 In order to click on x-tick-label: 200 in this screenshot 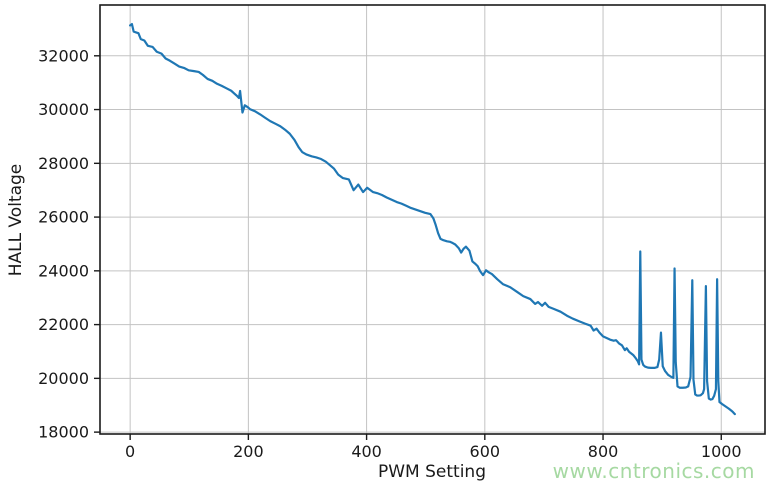, I will do `click(248, 451)`.